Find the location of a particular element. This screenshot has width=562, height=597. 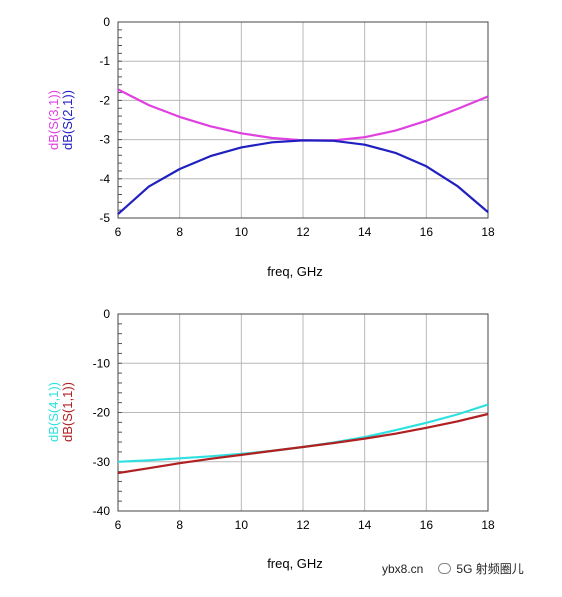

watermark-site: ybx8.cn is located at coordinates (403, 569).